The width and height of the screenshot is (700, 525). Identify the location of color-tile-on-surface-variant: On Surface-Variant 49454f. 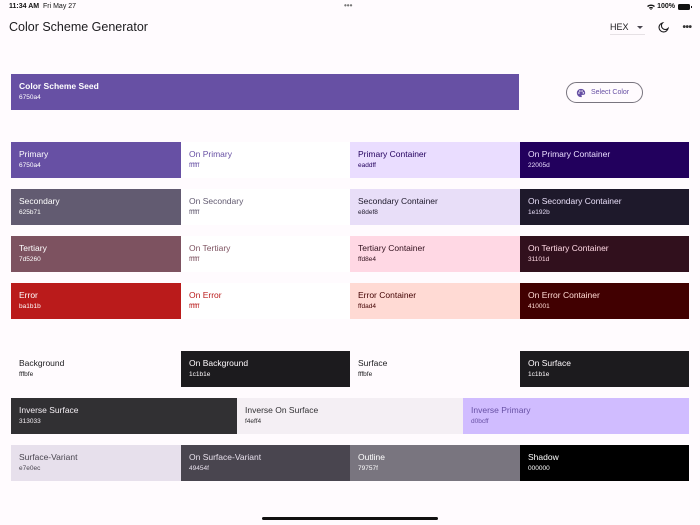
(265, 463).